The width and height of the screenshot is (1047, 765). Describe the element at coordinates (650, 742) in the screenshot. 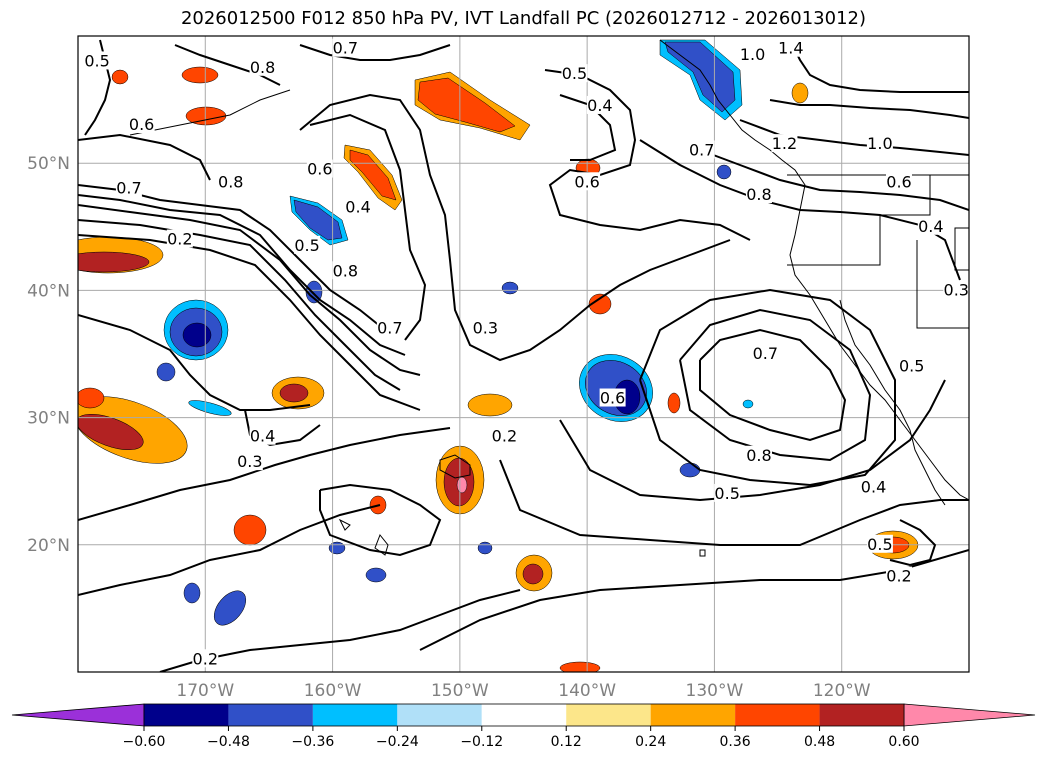

I see `colorbar-tick-label: 0.24` at that location.